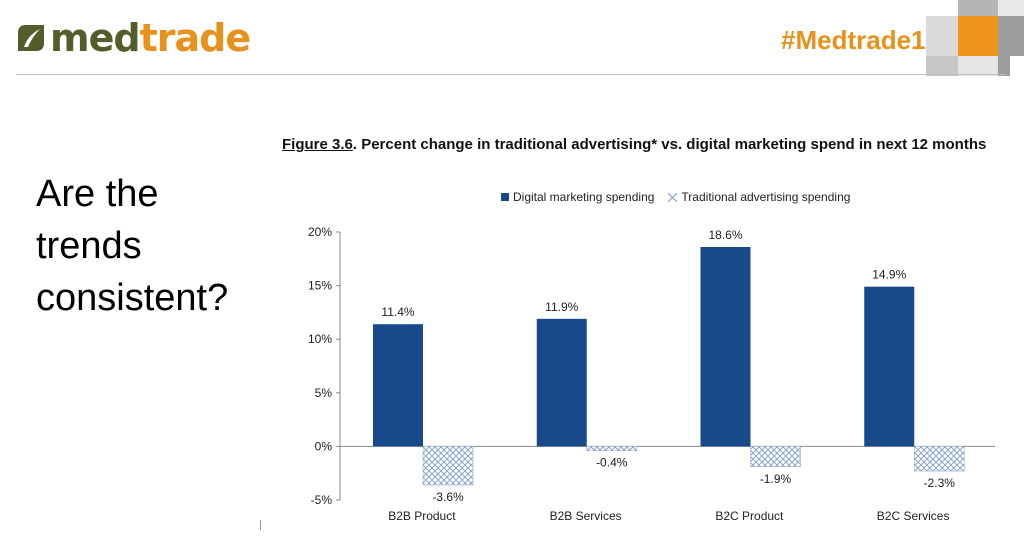 This screenshot has height=549, width=1024. Describe the element at coordinates (322, 500) in the screenshot. I see `y-tick-label: -5%` at that location.